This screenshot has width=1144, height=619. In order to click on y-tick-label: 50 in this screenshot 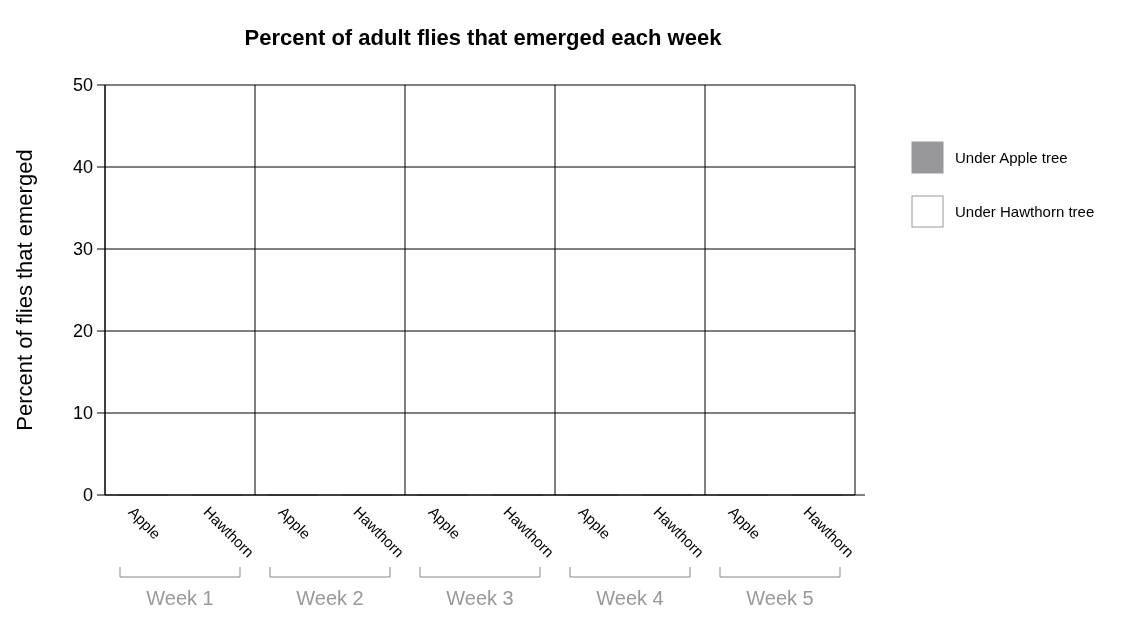, I will do `click(82, 85)`.